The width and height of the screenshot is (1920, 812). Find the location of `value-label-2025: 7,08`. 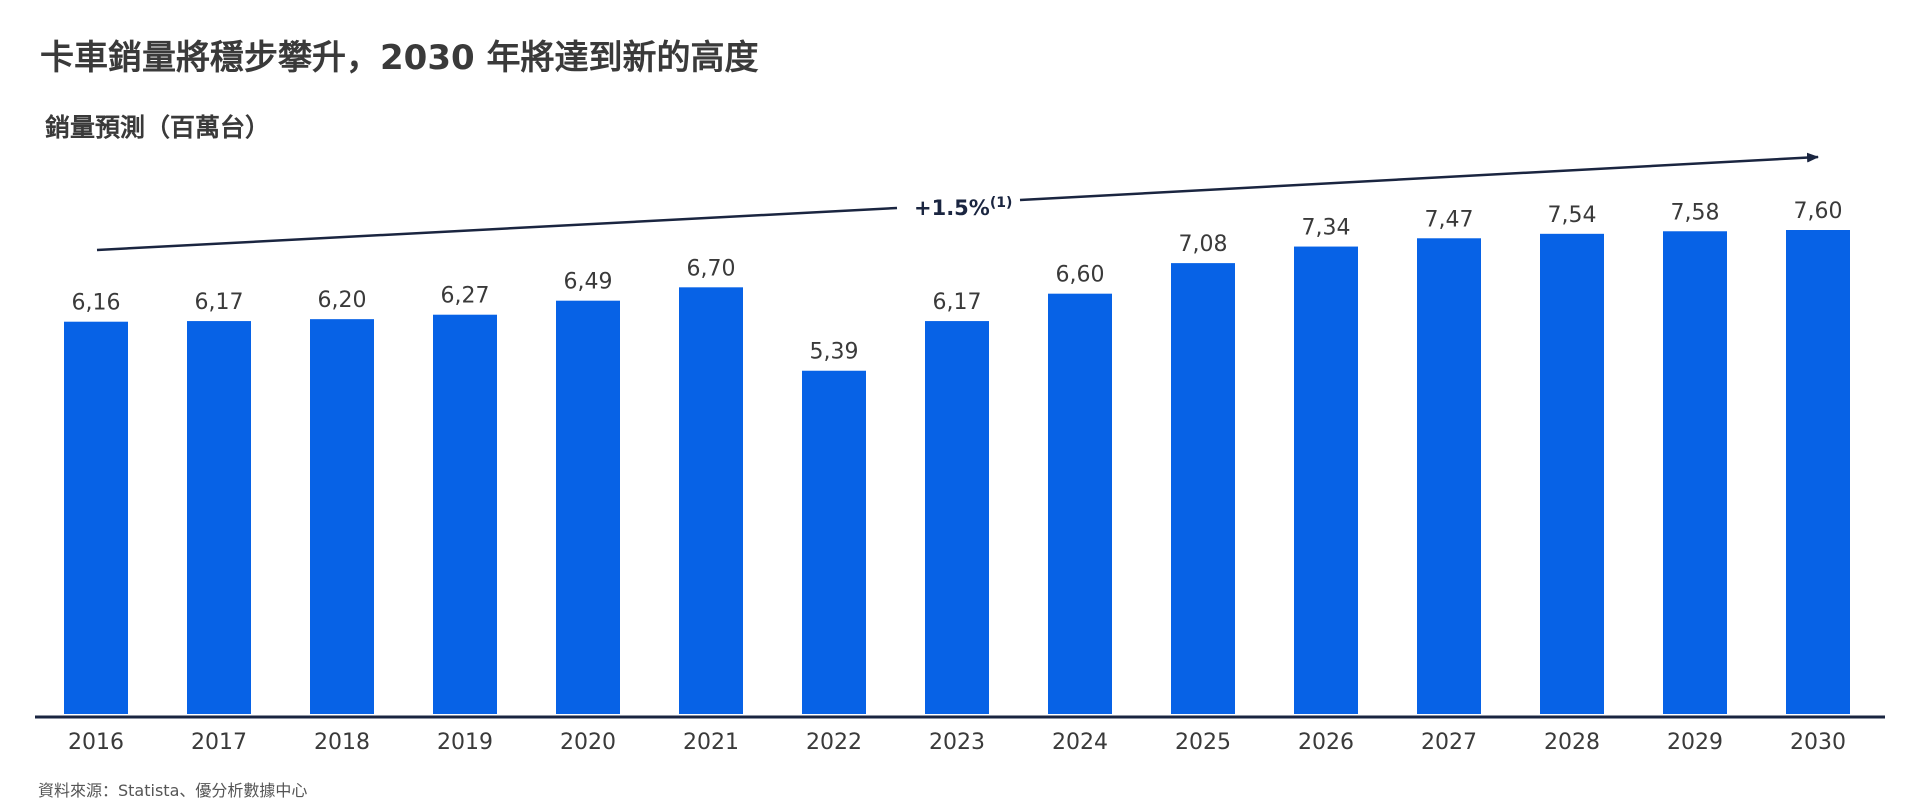

value-label-2025: 7,08 is located at coordinates (1203, 244).